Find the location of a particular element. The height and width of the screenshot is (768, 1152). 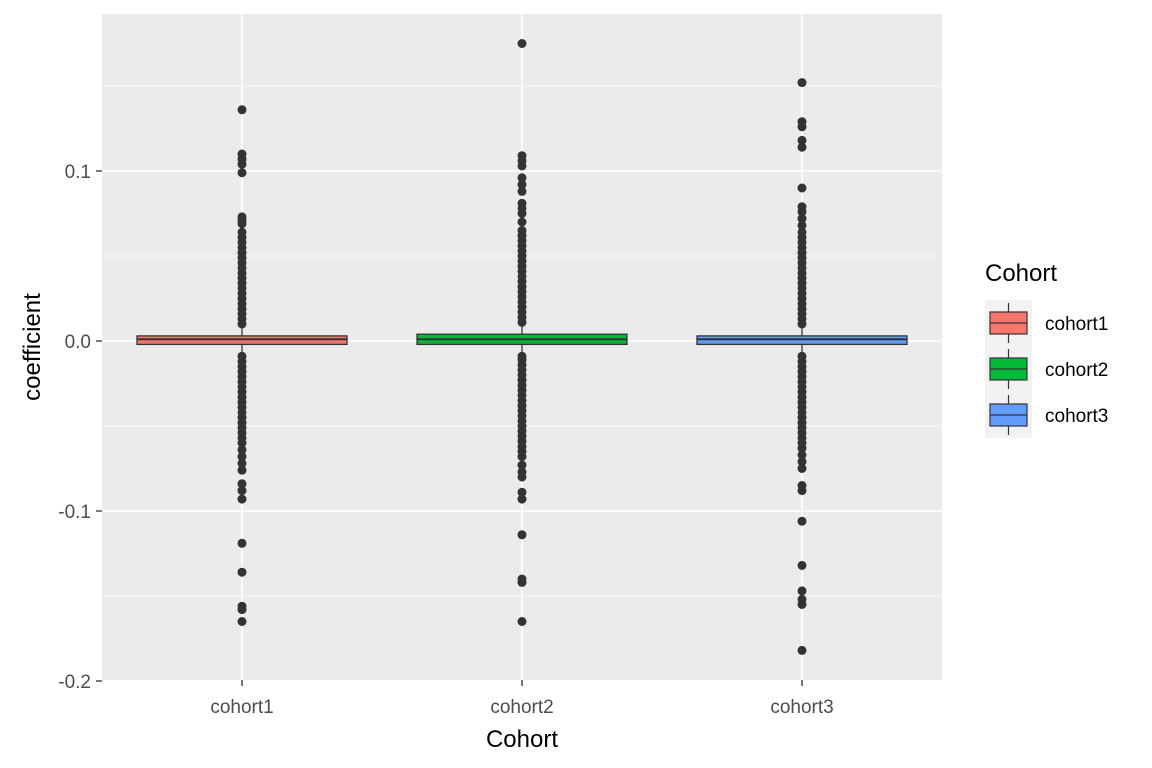

legend-item-label: cohort3 is located at coordinates (1076, 416).